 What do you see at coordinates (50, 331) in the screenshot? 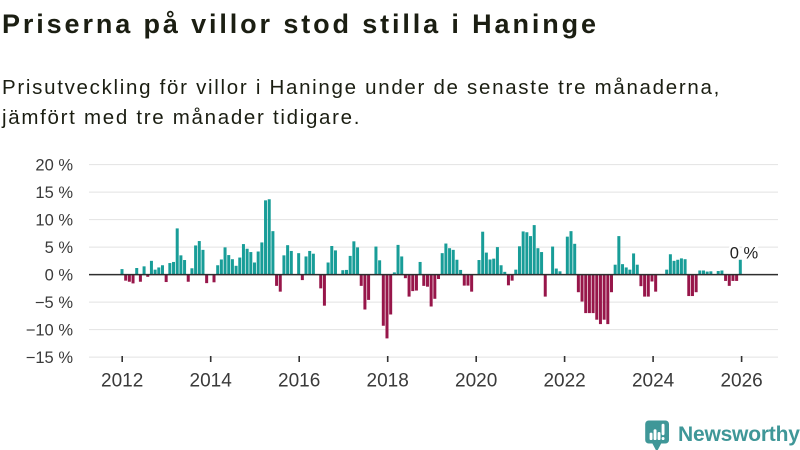
I see `svg-text: −10 %` at bounding box center [50, 331].